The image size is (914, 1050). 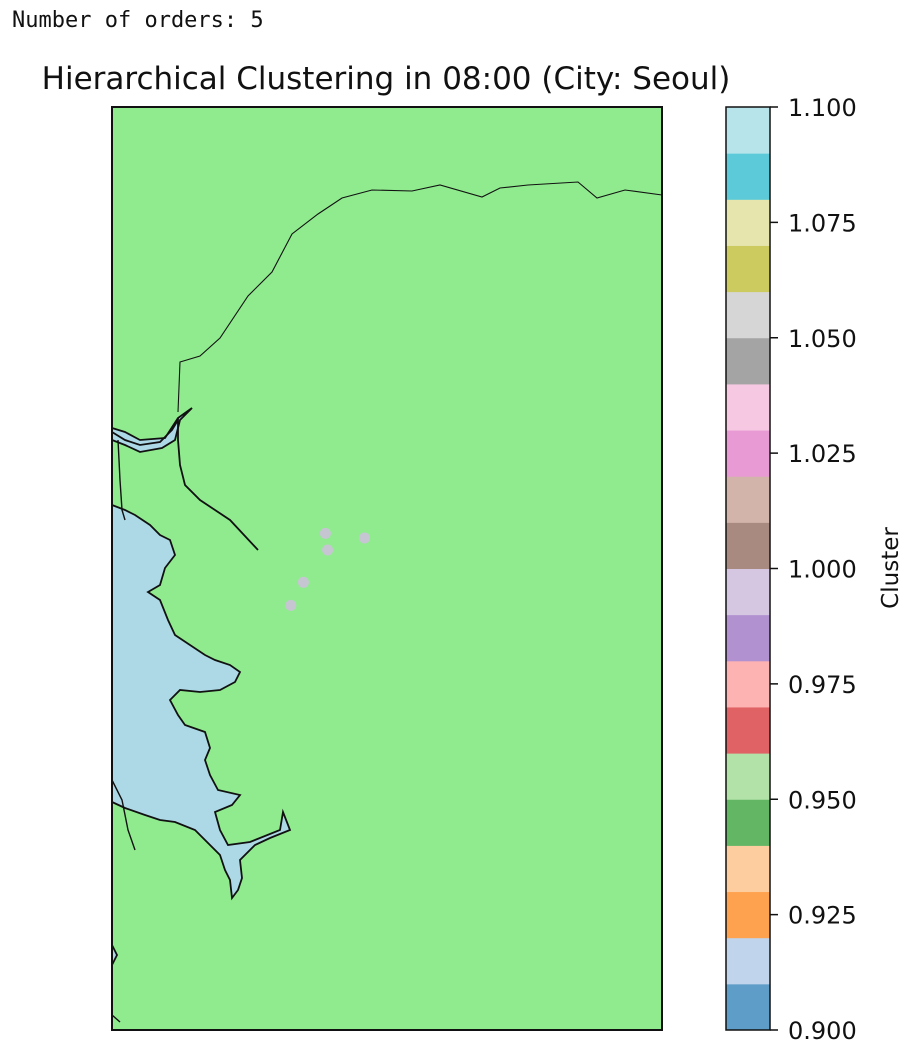 What do you see at coordinates (822, 454) in the screenshot?
I see `colorbar-tick-label: 1.025` at bounding box center [822, 454].